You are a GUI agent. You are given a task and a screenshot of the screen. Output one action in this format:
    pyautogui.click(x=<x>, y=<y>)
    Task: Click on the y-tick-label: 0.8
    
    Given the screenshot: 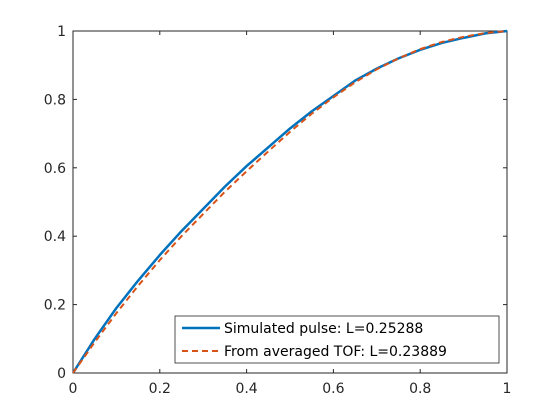 What is the action you would take?
    pyautogui.click(x=55, y=100)
    